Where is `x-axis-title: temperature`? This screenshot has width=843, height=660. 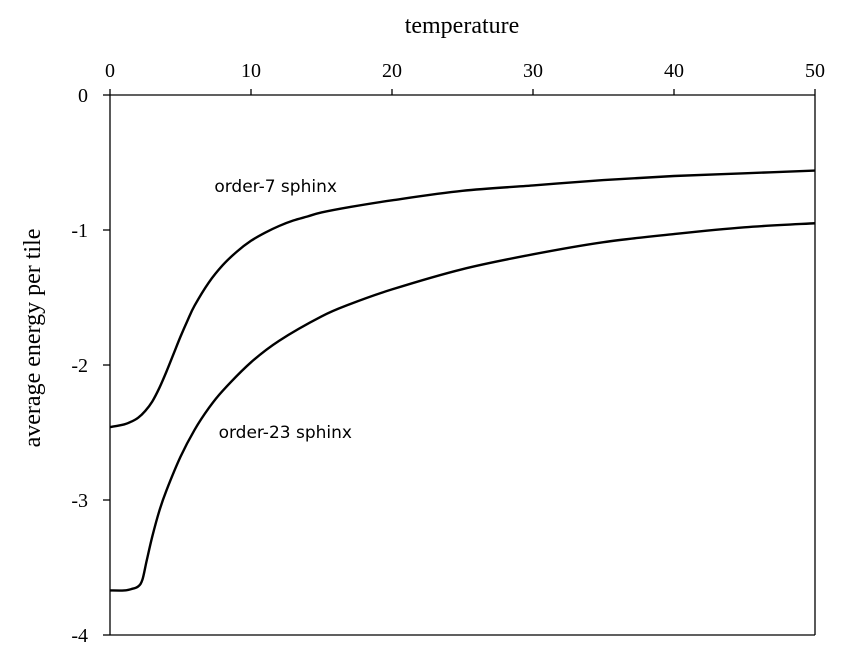
x-axis-title: temperature is located at coordinates (462, 26).